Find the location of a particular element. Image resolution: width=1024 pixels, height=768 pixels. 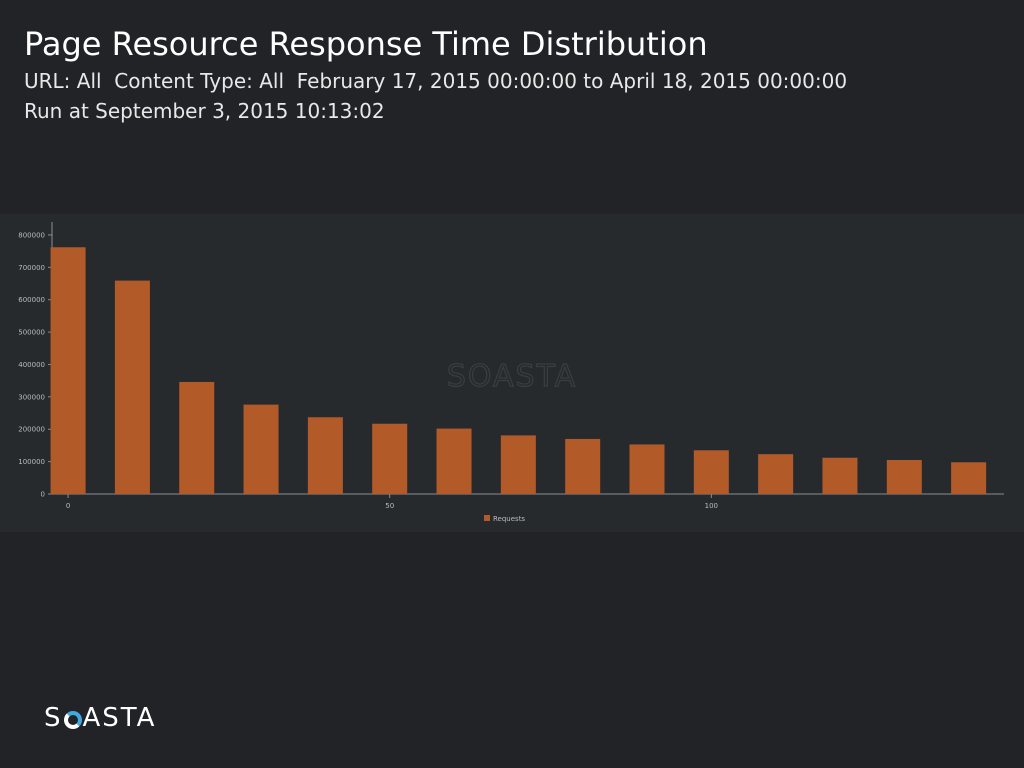

soasta-logo: S ASTA is located at coordinates (100, 718).